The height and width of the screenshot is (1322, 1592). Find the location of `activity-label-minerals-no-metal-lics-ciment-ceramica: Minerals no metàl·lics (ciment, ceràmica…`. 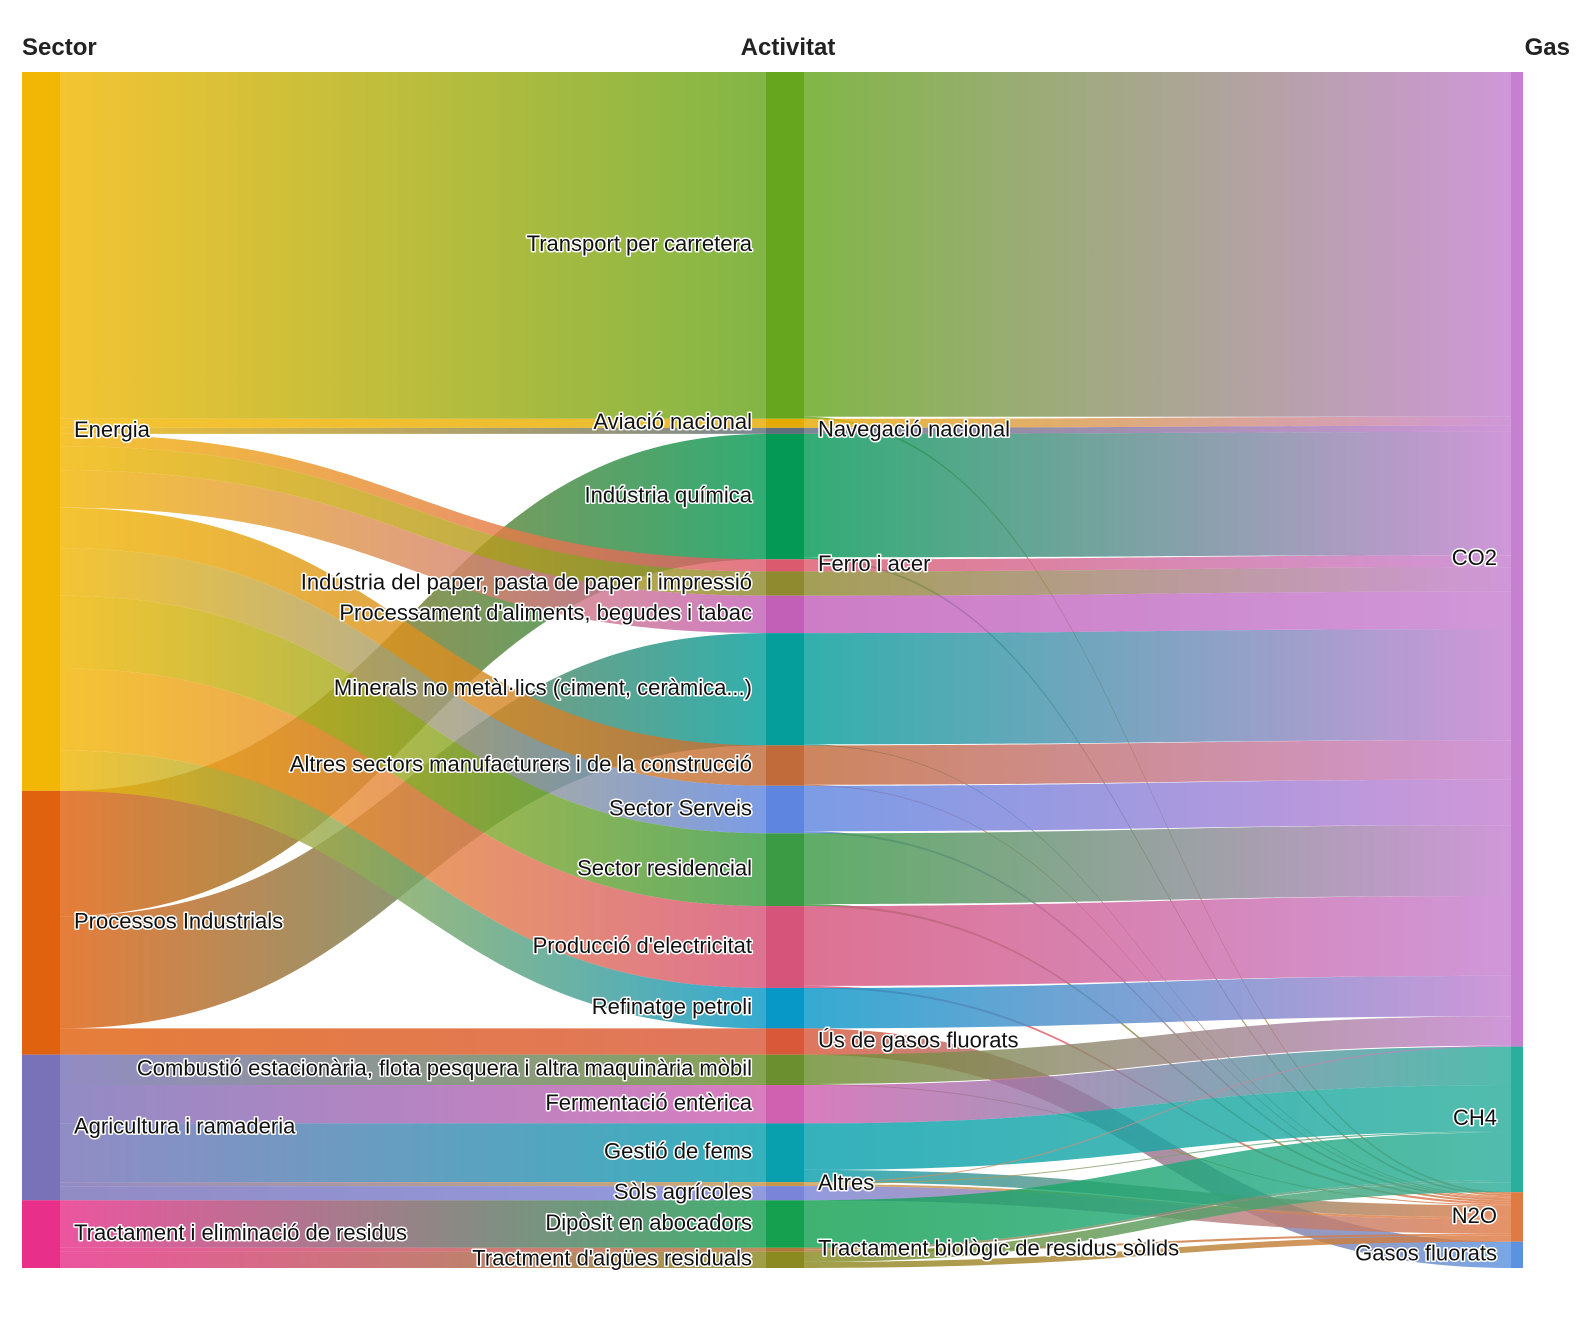

activity-label-minerals-no-metal-lics-ciment-ceramica: Minerals no metàl·lics (ciment, ceràmica… is located at coordinates (543, 687).